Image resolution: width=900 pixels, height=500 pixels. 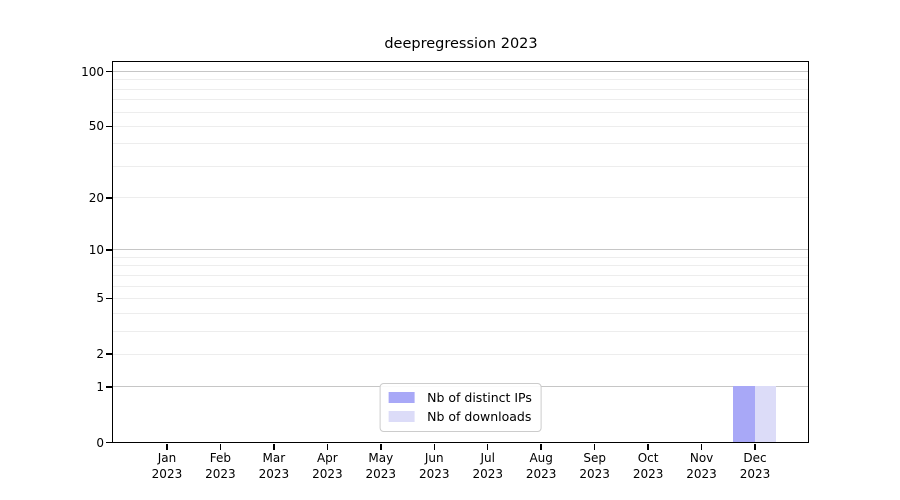 I want to click on x-tick-nov, so click(x=701, y=447).